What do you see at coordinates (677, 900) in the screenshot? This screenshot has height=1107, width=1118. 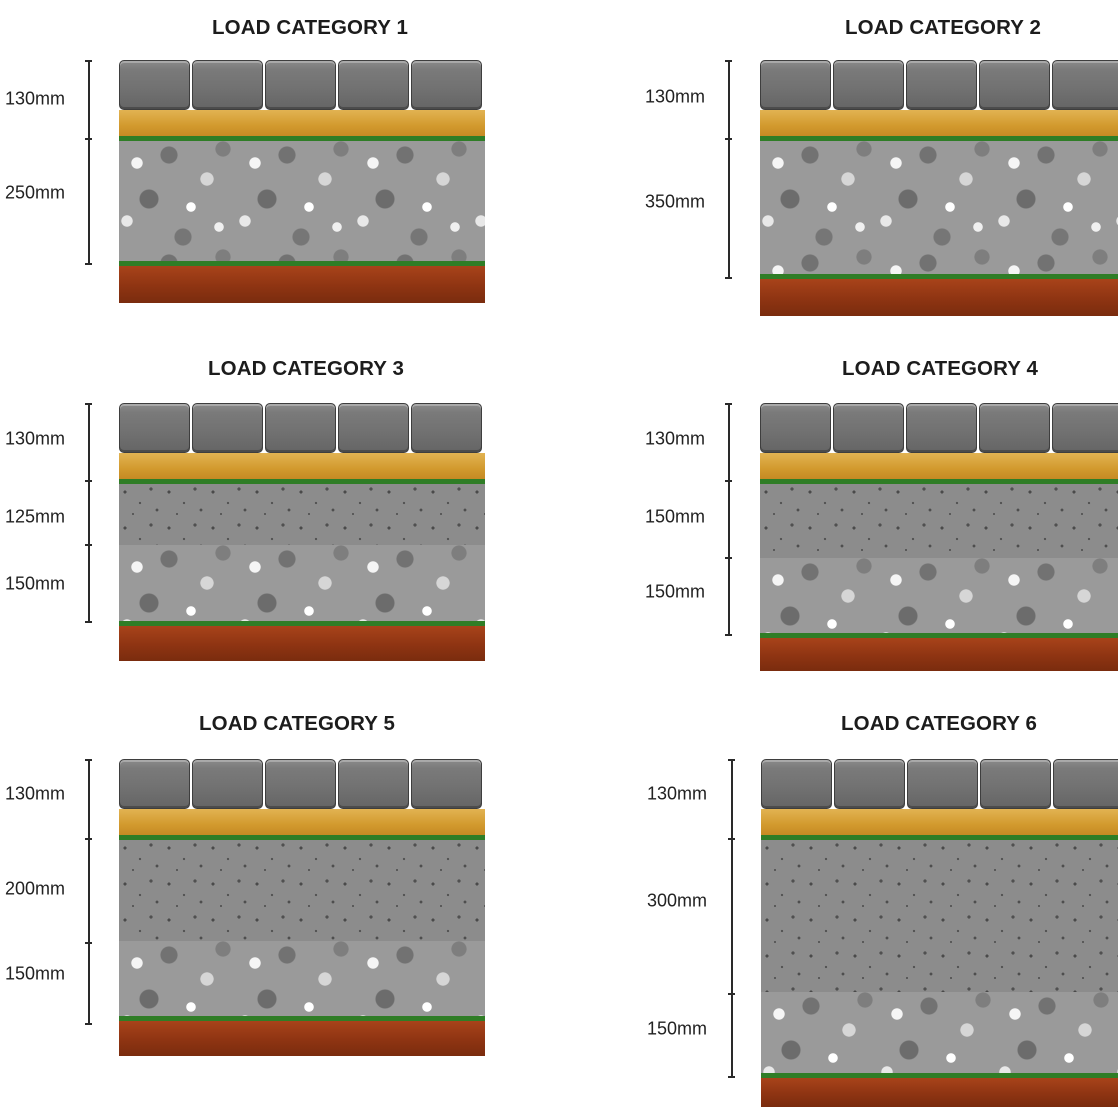 I see `dimension-label: 300mm` at bounding box center [677, 900].